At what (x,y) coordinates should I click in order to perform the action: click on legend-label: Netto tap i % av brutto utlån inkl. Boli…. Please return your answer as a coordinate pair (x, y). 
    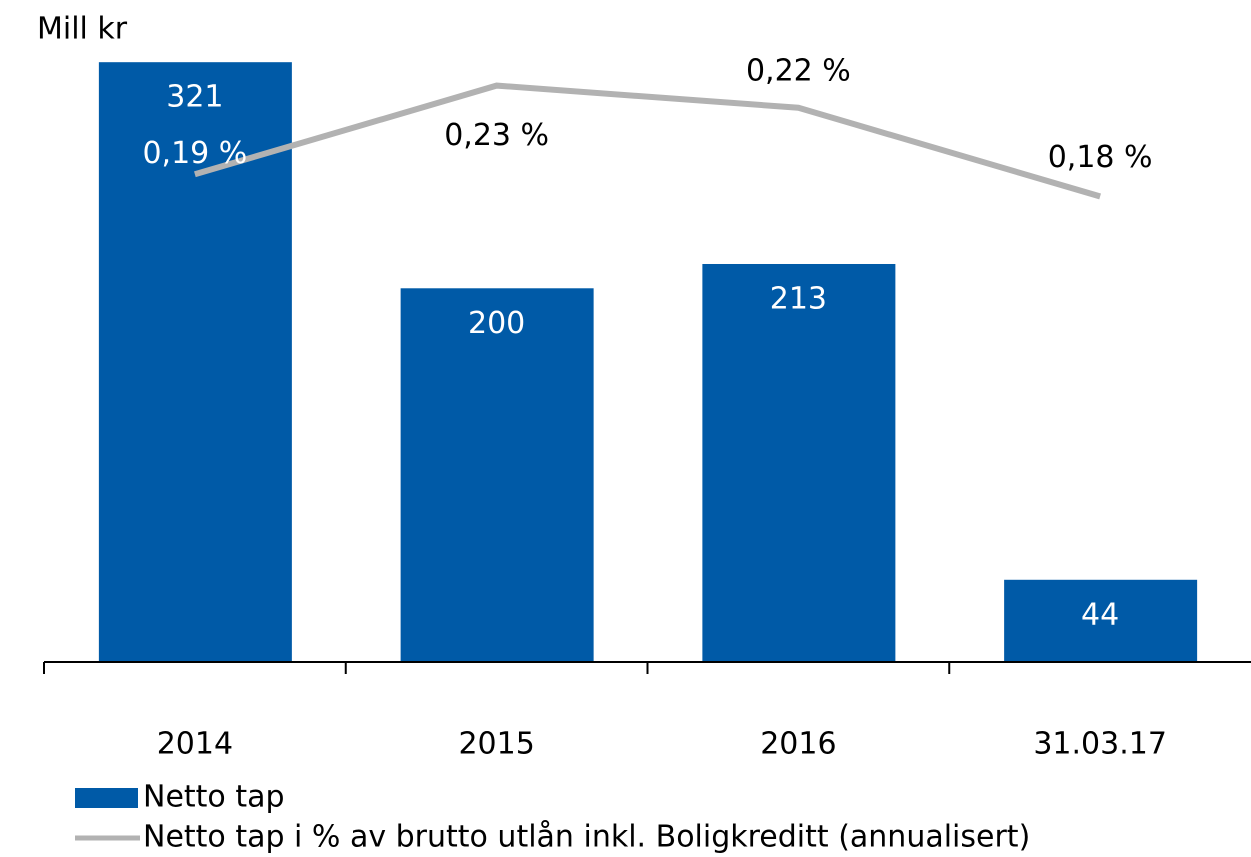
    Looking at the image, I should click on (586, 837).